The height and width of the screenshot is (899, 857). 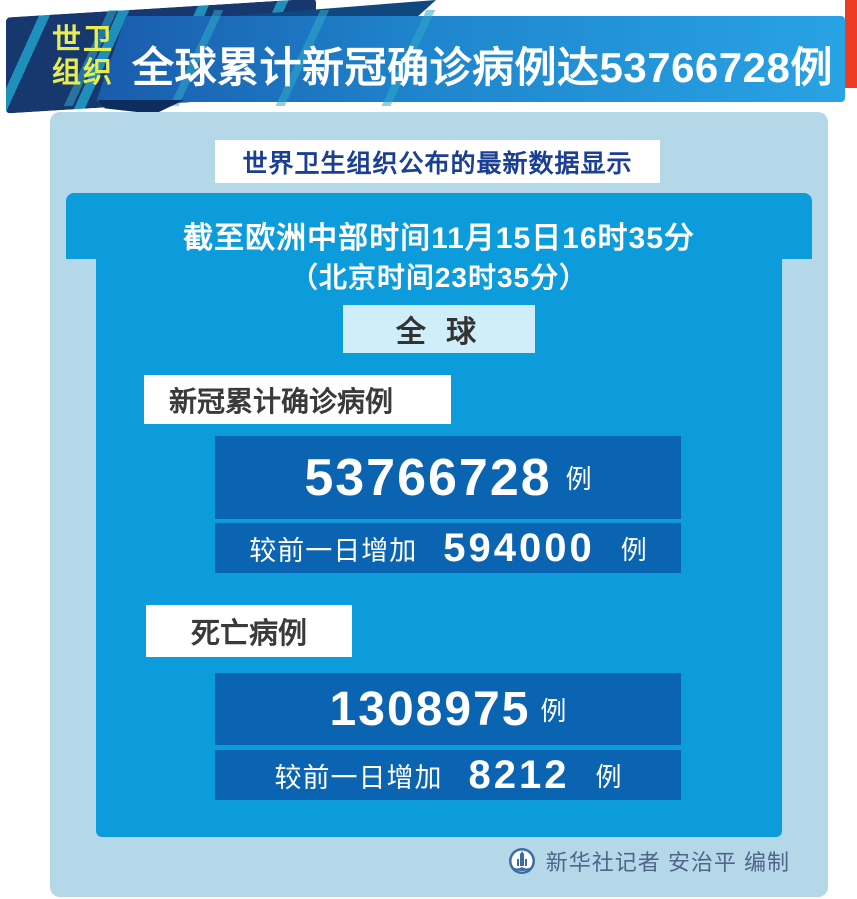 I want to click on credit-line: 新华社记者 安治平 编制, so click(x=649, y=861).